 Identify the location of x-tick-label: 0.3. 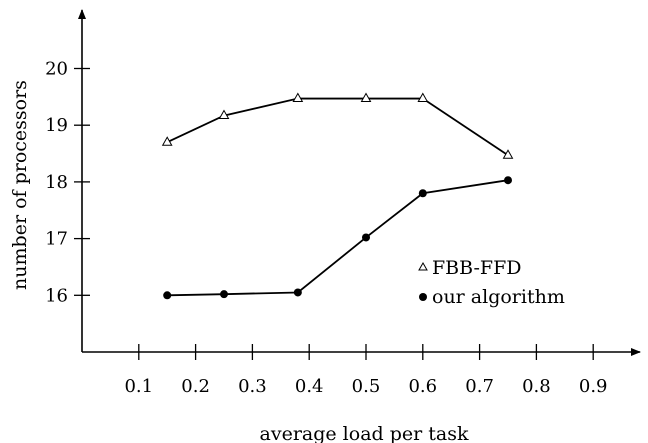
(252, 386).